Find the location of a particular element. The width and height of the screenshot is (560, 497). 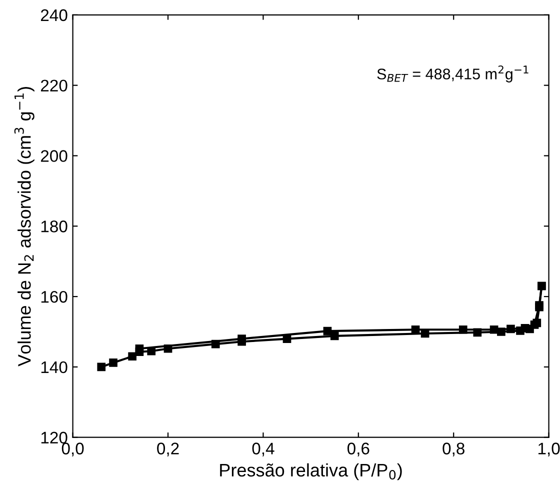

x-tick-label: 1,0 is located at coordinates (549, 449).